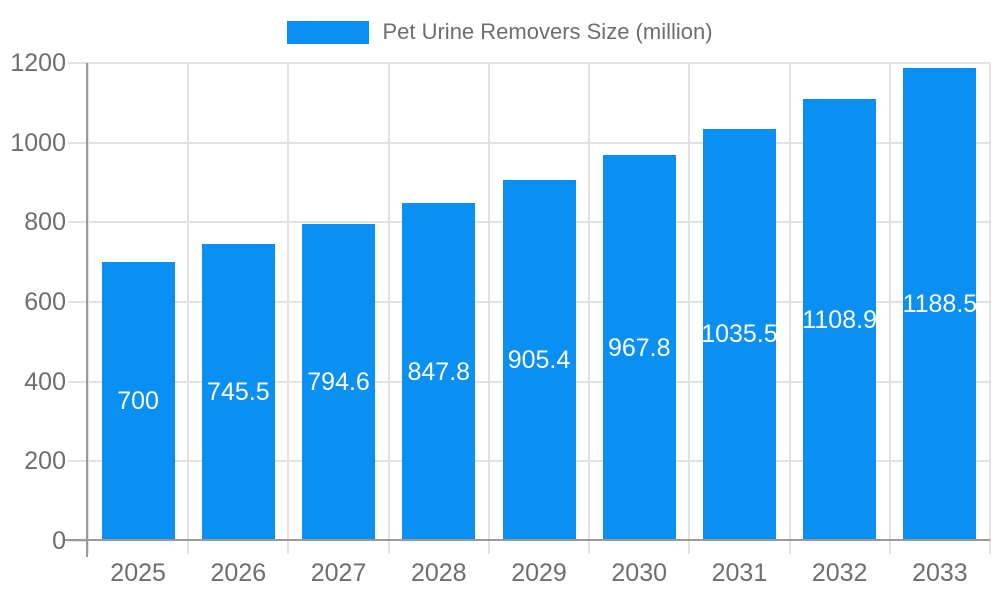 This screenshot has height=600, width=1000. Describe the element at coordinates (739, 573) in the screenshot. I see `x-tick-label: 2031` at that location.